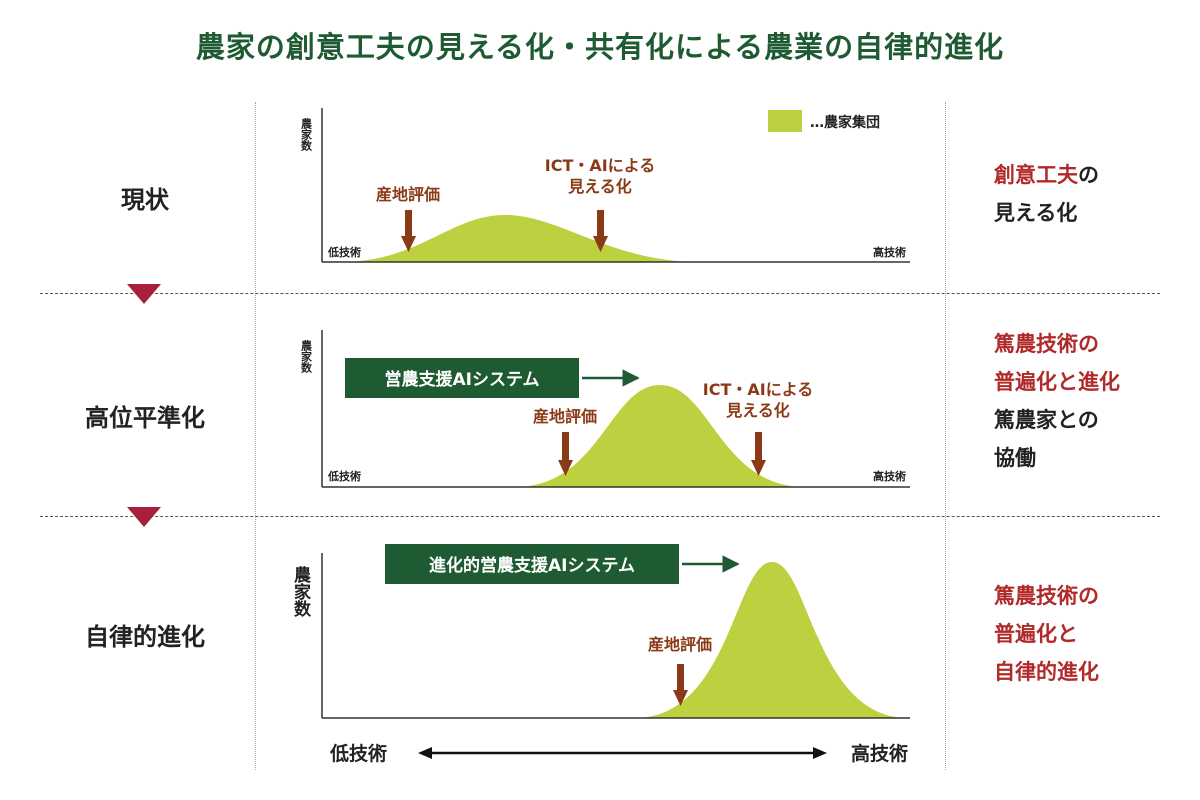 This screenshot has width=1200, height=800. Describe the element at coordinates (845, 122) in the screenshot. I see `legend-label: …農家集団` at that location.